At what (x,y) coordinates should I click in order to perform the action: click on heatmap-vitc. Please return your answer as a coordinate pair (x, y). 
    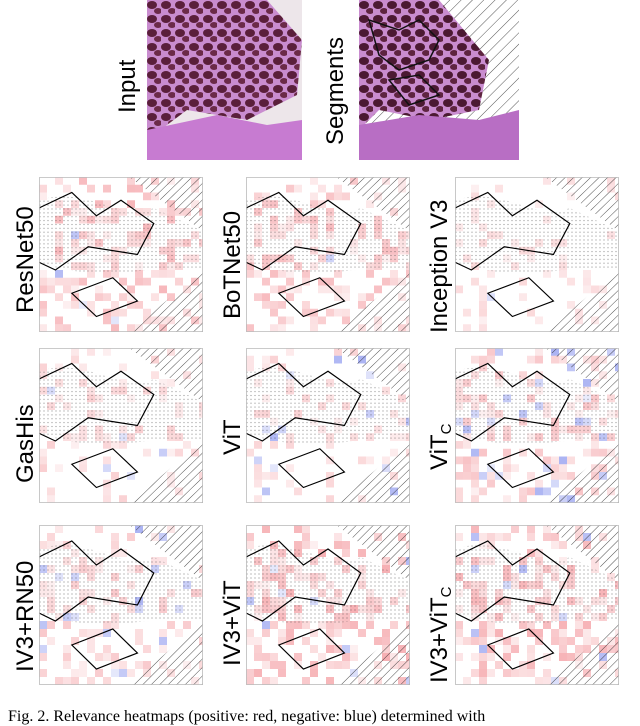
    Looking at the image, I should click on (537, 425).